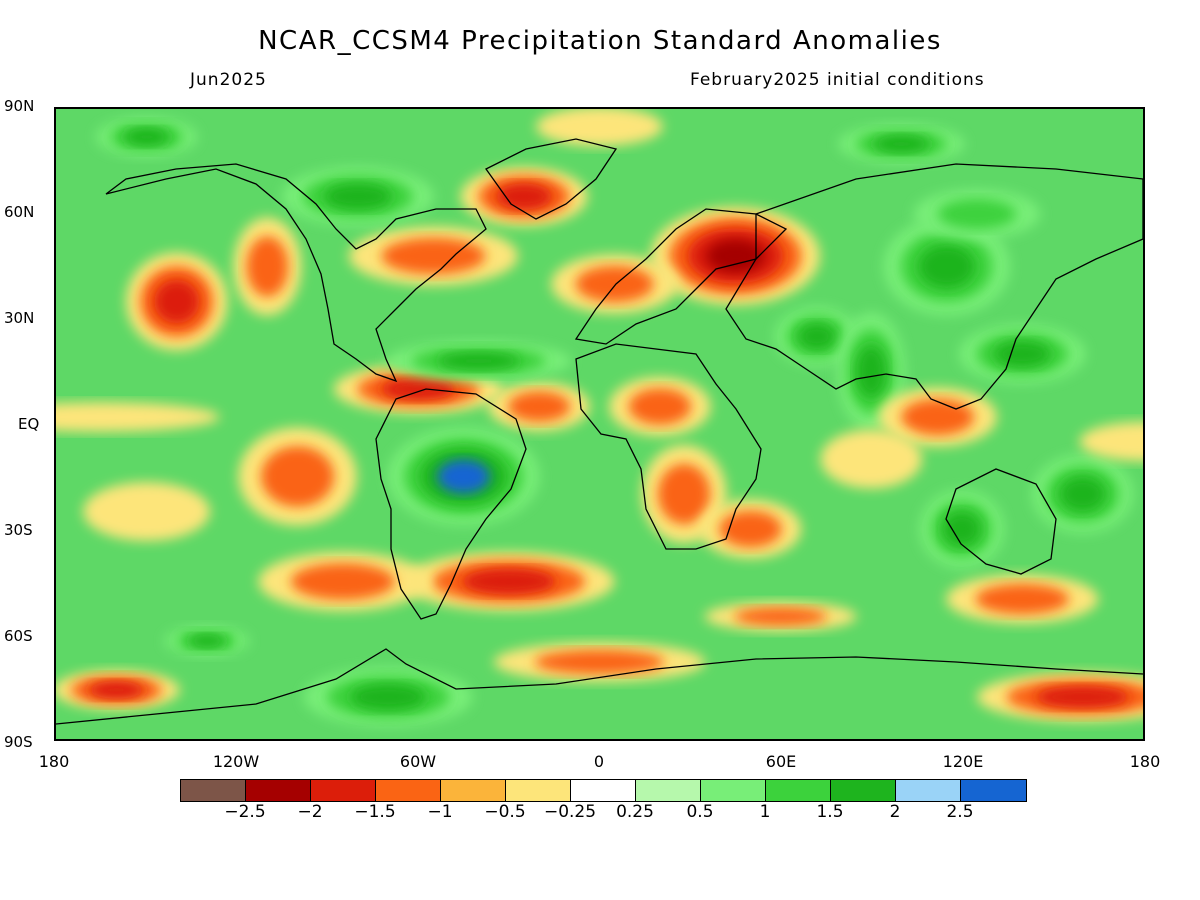  What do you see at coordinates (963, 761) in the screenshot?
I see `lon-label-120e: 120E` at bounding box center [963, 761].